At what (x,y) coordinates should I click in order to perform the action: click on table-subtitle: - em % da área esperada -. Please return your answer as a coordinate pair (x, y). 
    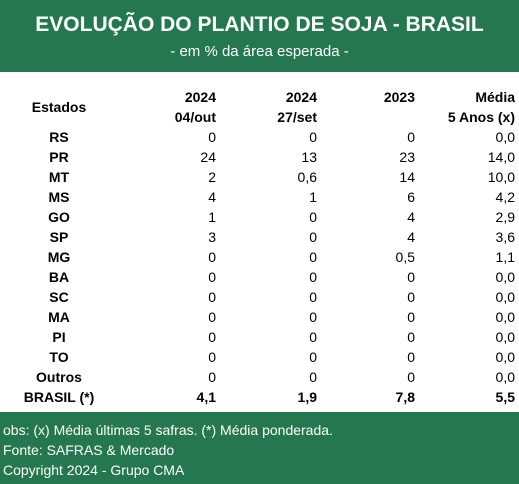
    Looking at the image, I should click on (259, 51).